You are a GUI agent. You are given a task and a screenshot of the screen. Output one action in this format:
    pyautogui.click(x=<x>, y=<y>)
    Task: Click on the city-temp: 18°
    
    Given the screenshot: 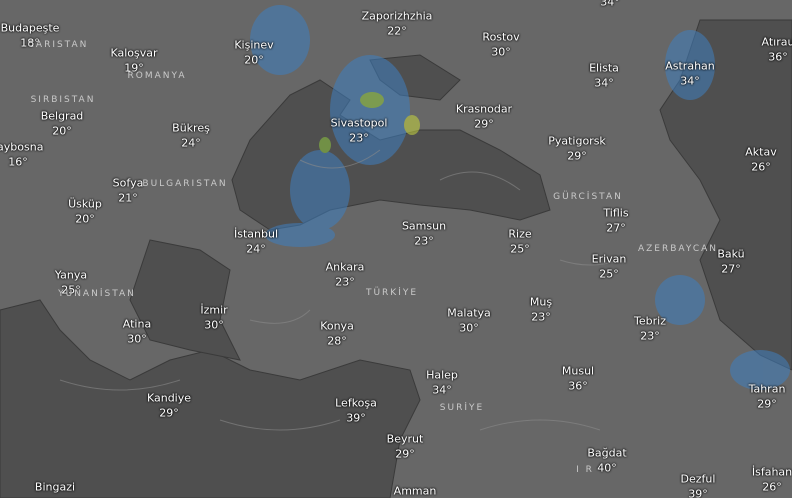 What is the action you would take?
    pyautogui.click(x=30, y=43)
    